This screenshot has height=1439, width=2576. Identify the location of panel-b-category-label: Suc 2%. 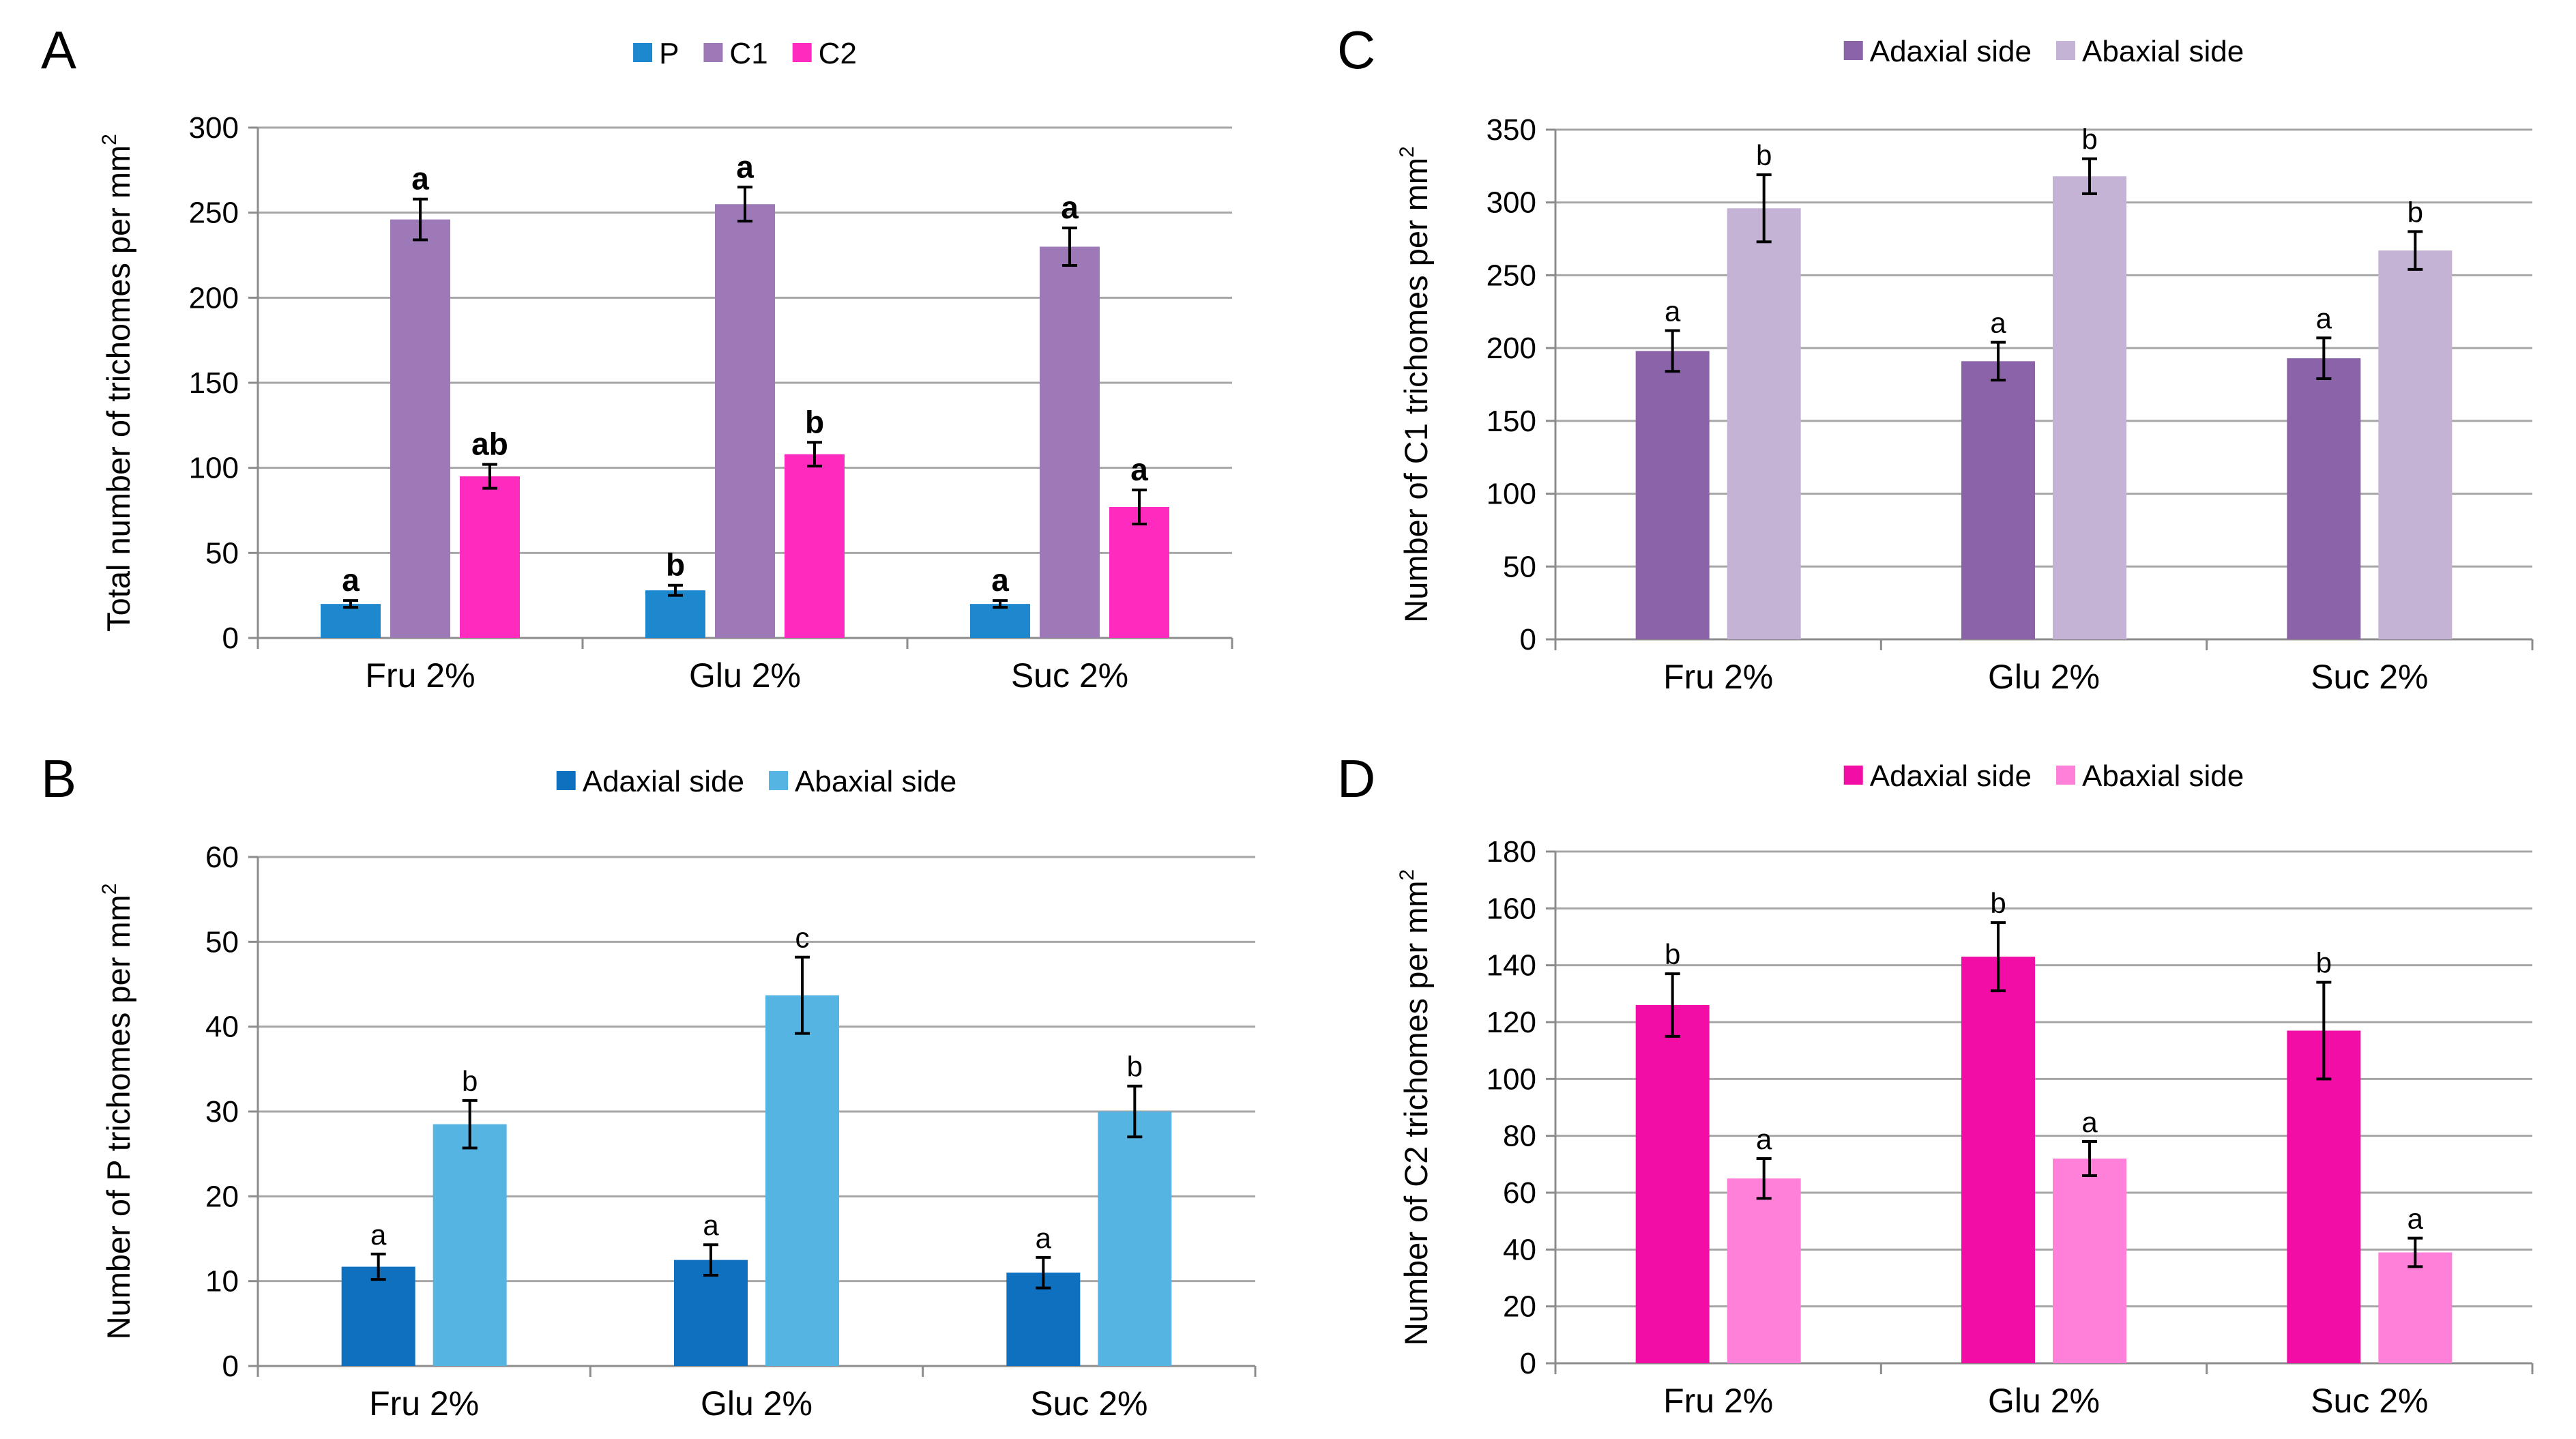
(1088, 1403).